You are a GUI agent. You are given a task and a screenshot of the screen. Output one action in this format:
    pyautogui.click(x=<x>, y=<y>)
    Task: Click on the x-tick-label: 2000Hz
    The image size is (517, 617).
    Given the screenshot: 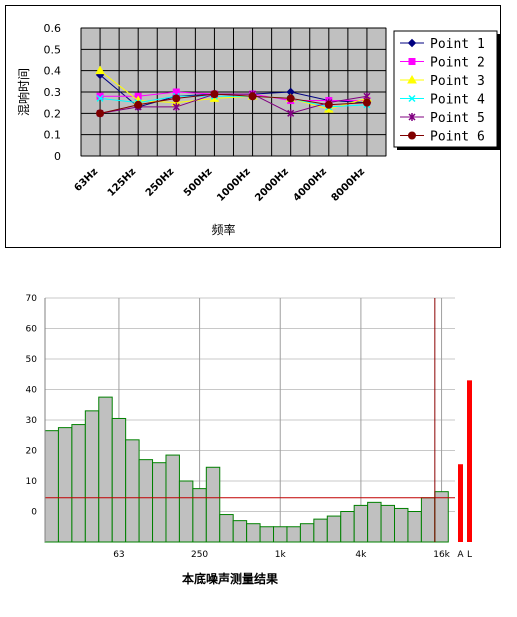 What is the action you would take?
    pyautogui.click(x=272, y=185)
    